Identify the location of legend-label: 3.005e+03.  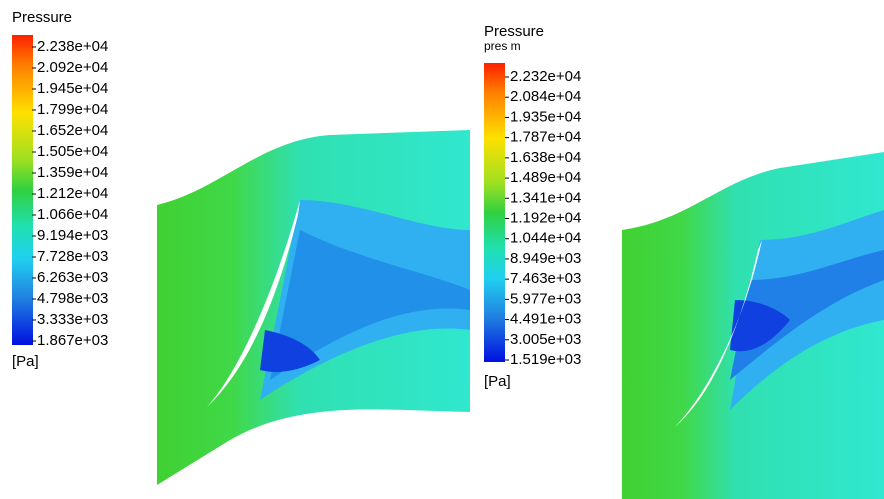
(545, 339).